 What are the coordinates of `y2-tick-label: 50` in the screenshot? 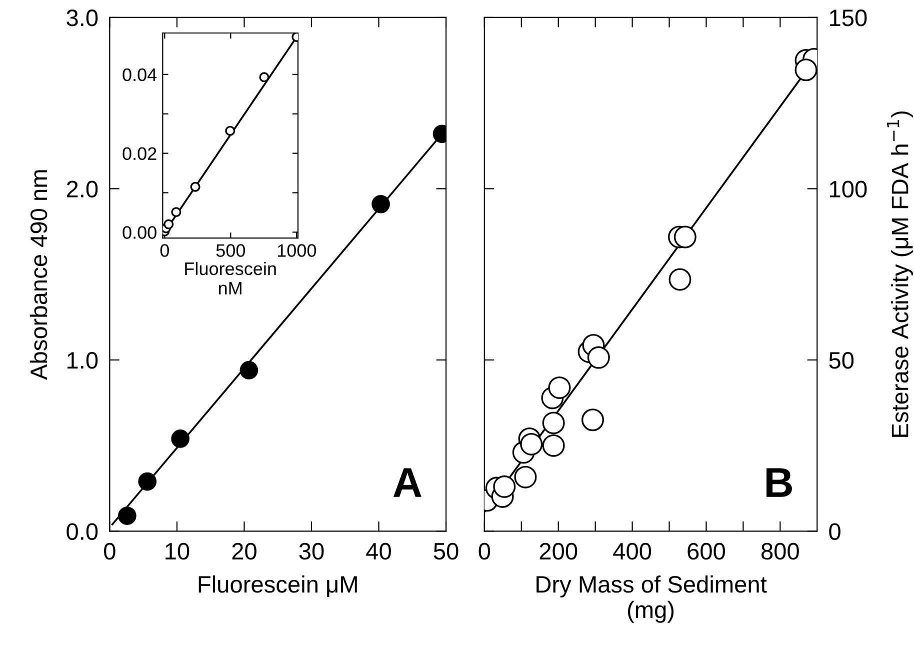 It's located at (841, 360).